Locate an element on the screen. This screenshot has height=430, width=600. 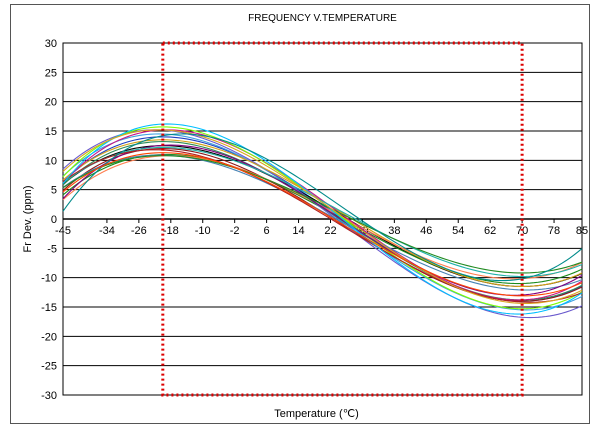
y-tick-label: -15 is located at coordinates (49, 308).